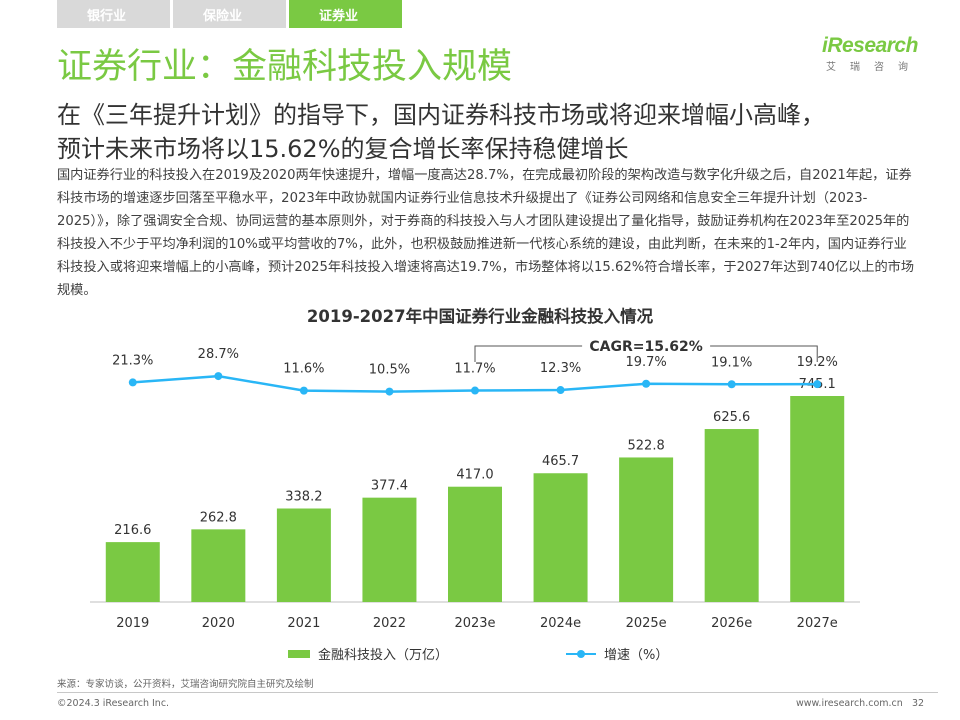 The image size is (960, 720). Describe the element at coordinates (731, 623) in the screenshot. I see `x-tick-label: 2026e` at that location.